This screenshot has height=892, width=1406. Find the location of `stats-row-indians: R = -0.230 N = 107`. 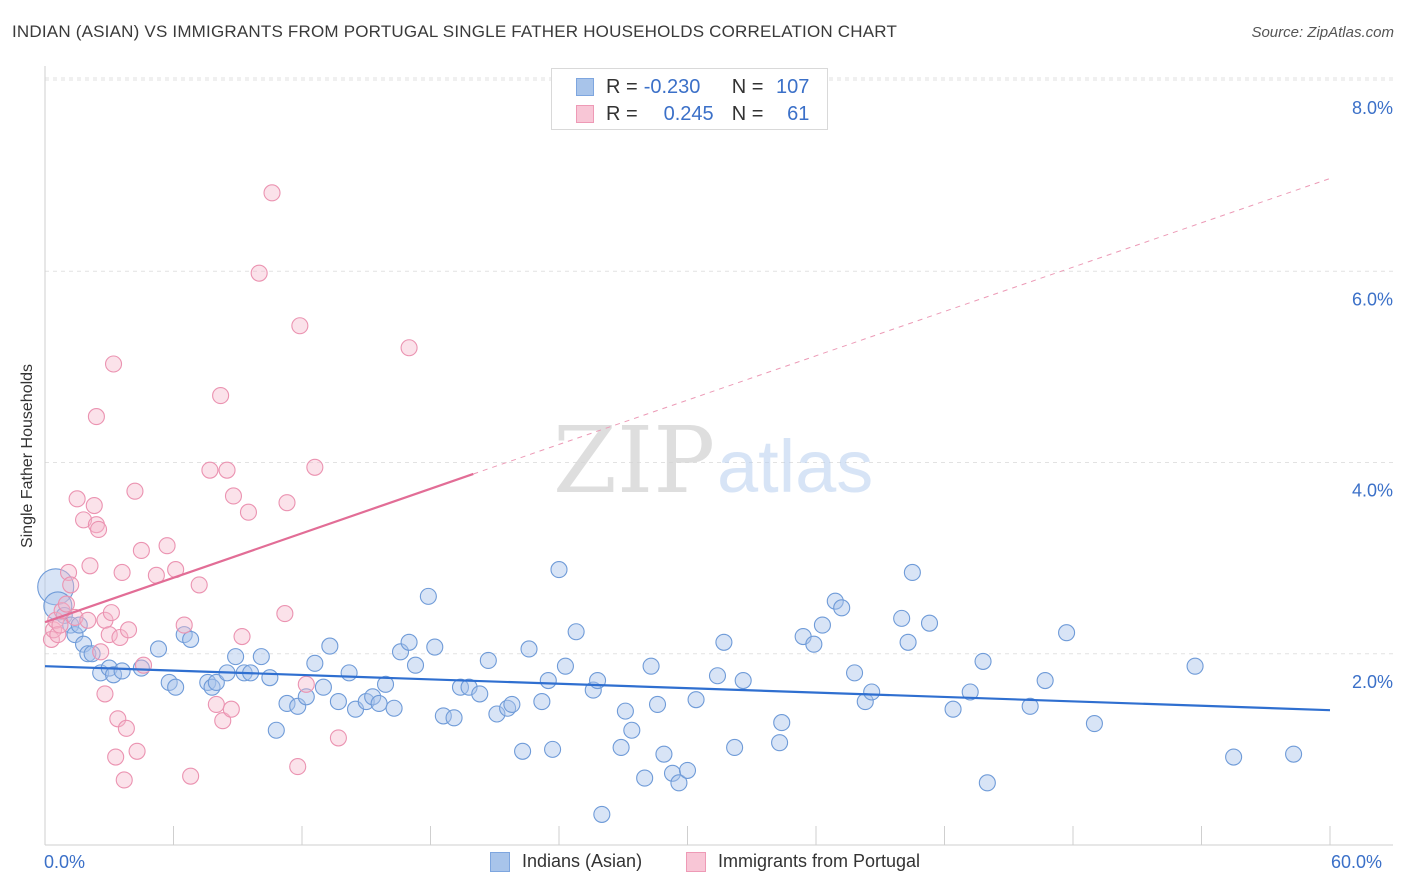

stats-row-indians: R = -0.230 N = 107 is located at coordinates (692, 87).